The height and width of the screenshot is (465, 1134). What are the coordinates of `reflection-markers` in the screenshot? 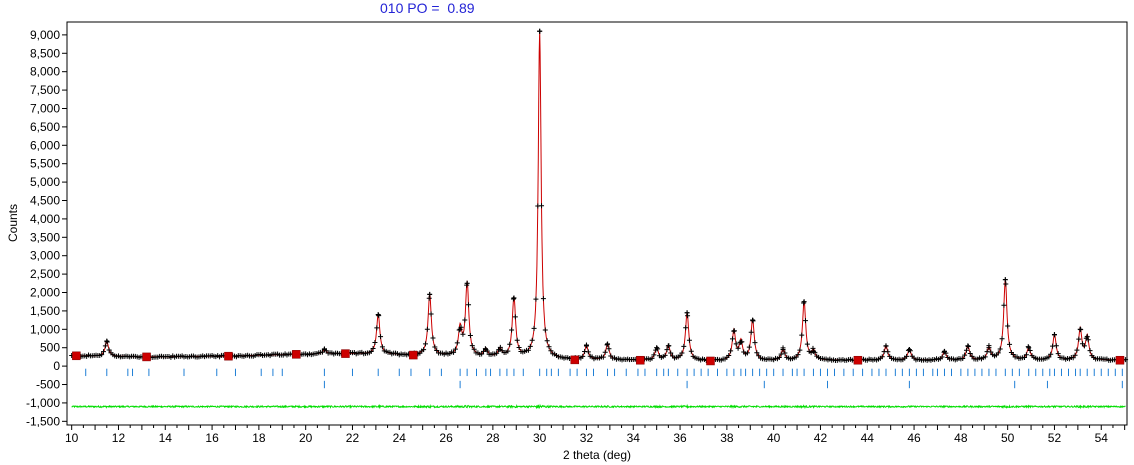 It's located at (604, 378).